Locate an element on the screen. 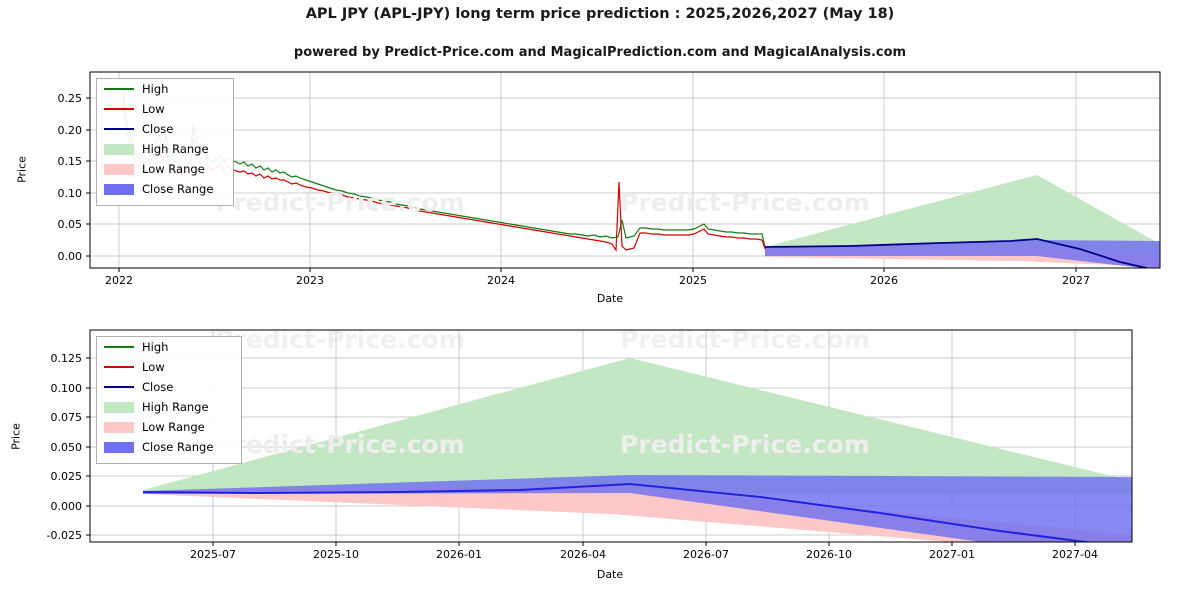  top-xtick-5: 2027 is located at coordinates (1076, 280).